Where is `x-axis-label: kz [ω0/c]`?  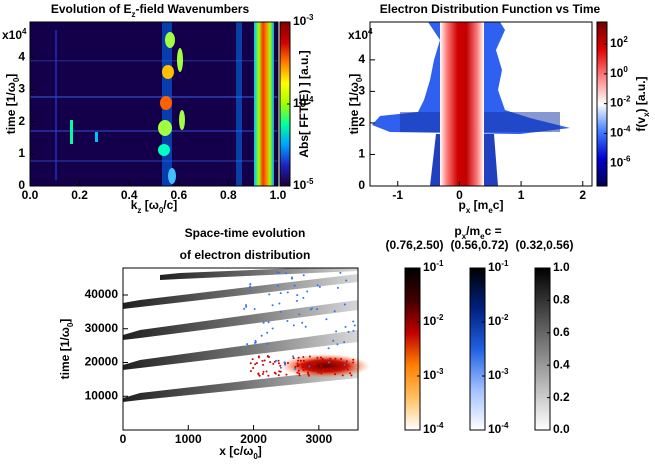
x-axis-label: kz [ω0/c] is located at coordinates (154, 206).